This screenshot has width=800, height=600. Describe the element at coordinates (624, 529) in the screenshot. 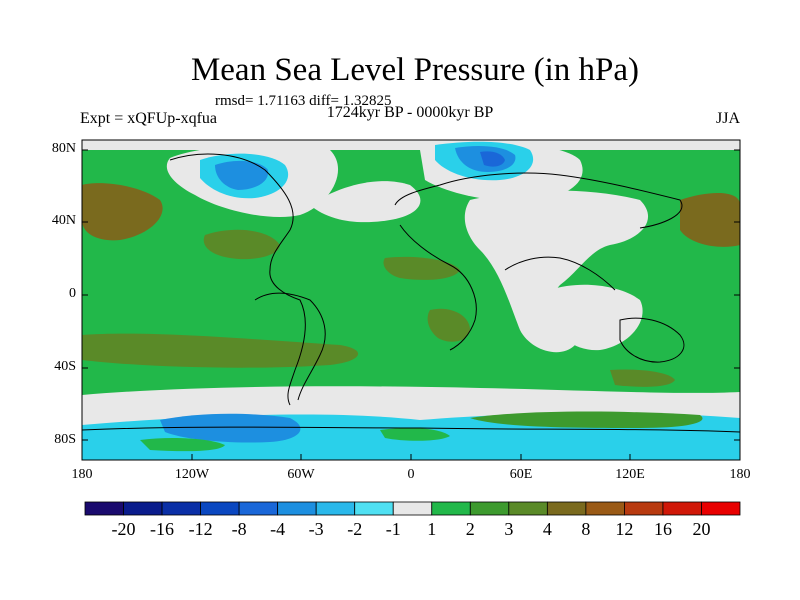

I see `colorbar-label: 12` at that location.